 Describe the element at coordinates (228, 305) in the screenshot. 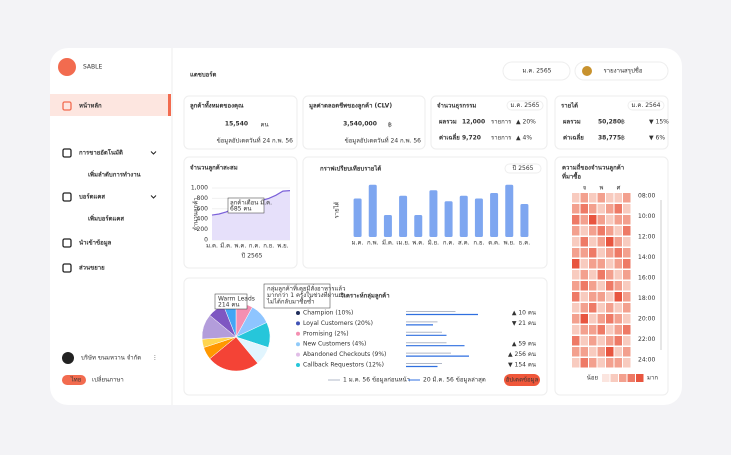

I see `tooltip-text: 214 คน` at that location.